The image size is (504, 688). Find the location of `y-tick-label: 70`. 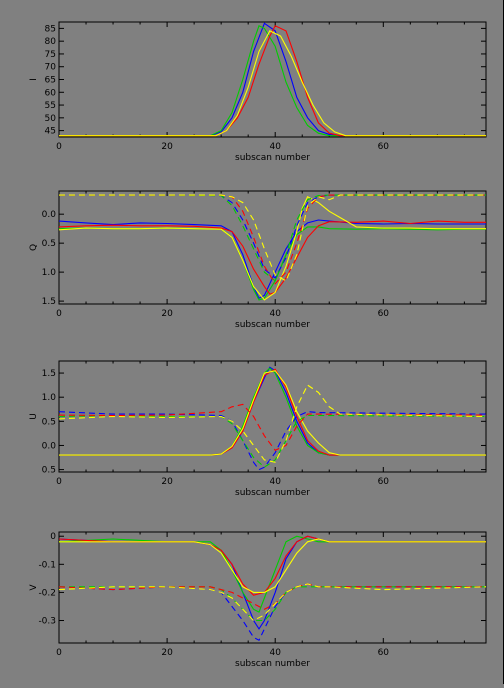

y-tick-label: 70 is located at coordinates (51, 68).